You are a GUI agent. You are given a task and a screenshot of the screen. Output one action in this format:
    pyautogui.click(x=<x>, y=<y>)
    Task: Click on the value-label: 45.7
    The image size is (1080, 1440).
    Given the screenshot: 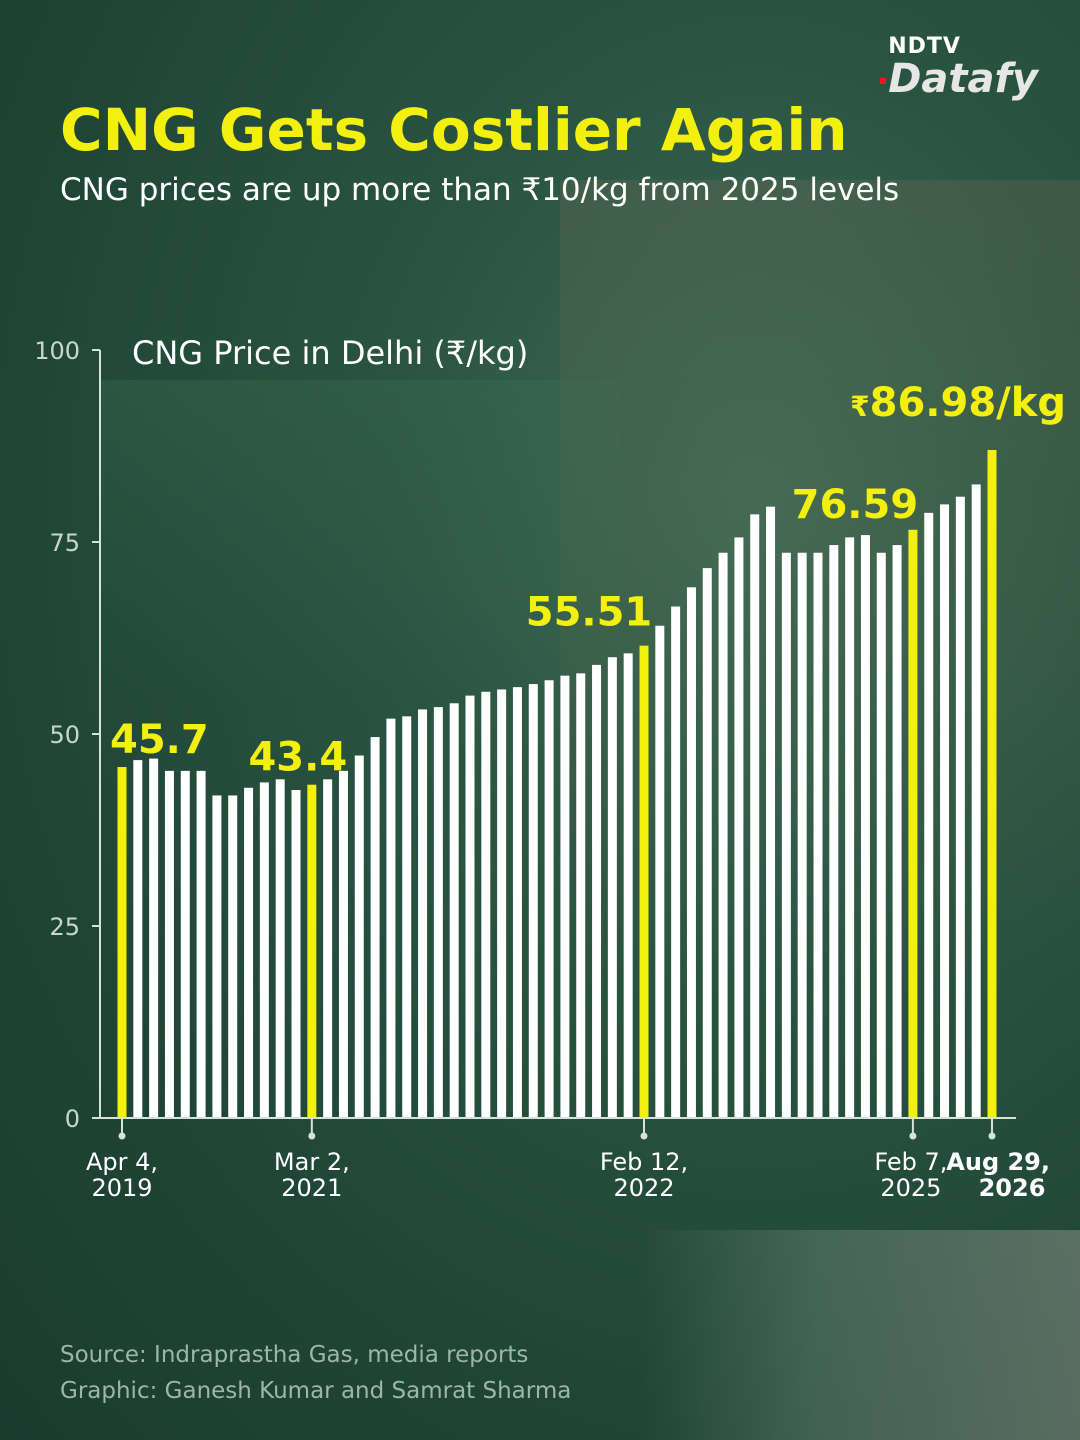 What is the action you would take?
    pyautogui.click(x=159, y=740)
    